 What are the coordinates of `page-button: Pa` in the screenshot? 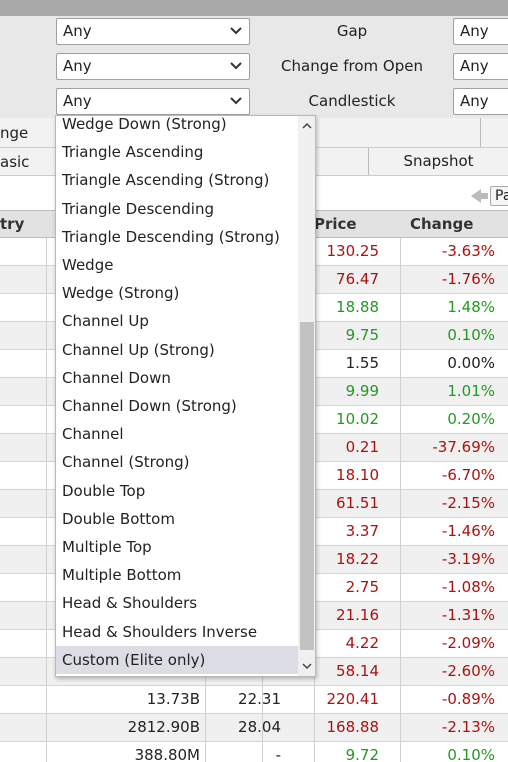 It's located at (499, 196).